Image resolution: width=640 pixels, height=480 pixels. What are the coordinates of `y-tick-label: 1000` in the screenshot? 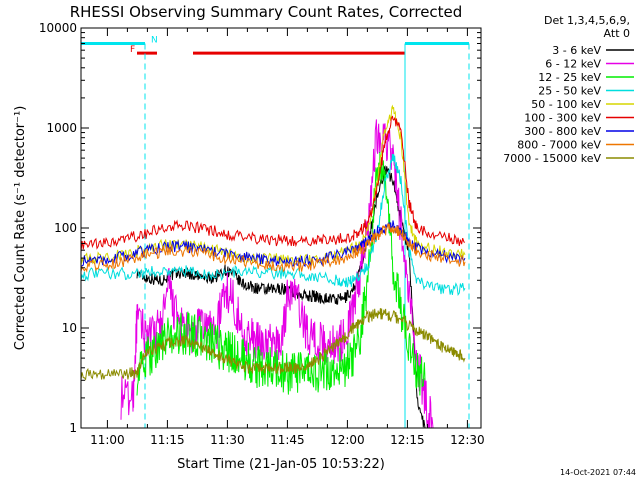 It's located at (61, 128).